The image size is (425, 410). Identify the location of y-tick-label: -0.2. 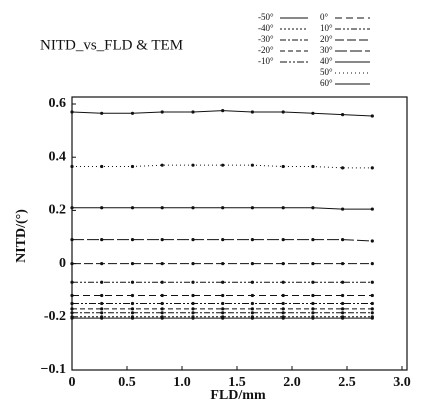
(55, 316).